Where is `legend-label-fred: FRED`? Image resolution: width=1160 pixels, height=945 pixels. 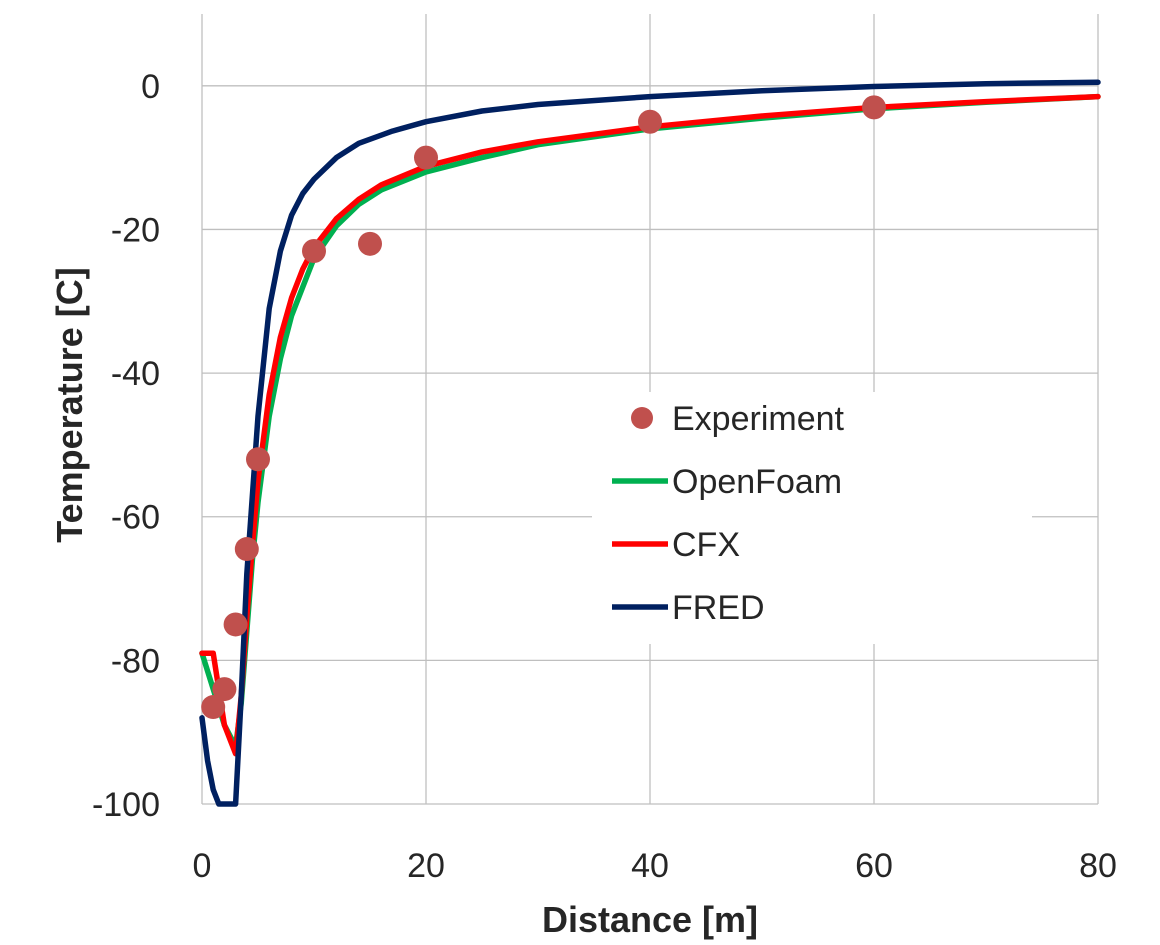 legend-label-fred: FRED is located at coordinates (718, 608).